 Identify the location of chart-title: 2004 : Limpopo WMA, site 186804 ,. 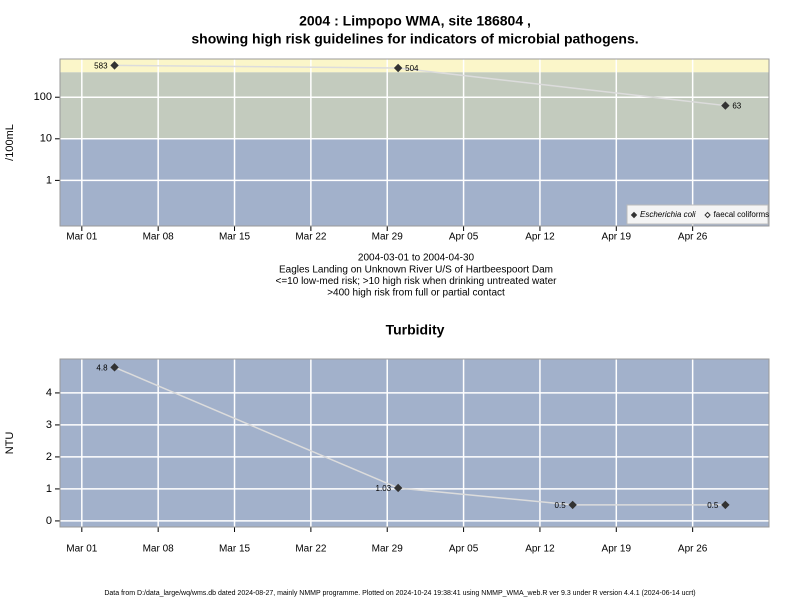
(415, 21).